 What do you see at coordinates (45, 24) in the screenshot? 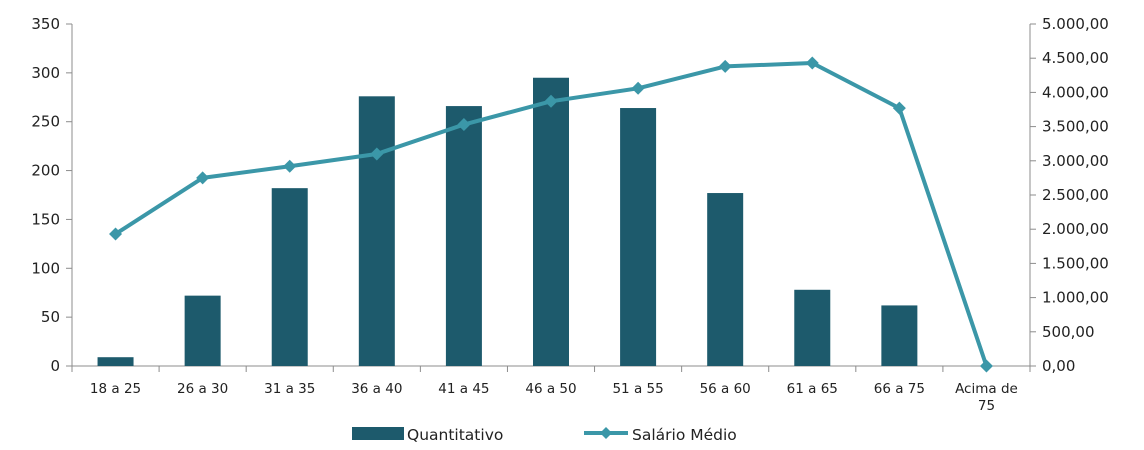
I see `left-axis-tick-label: 350` at bounding box center [45, 24].